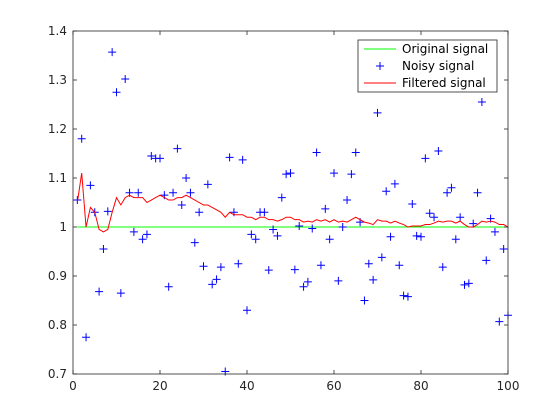 The width and height of the screenshot is (560, 420). I want to click on x-tick-label: 0, so click(73, 386).